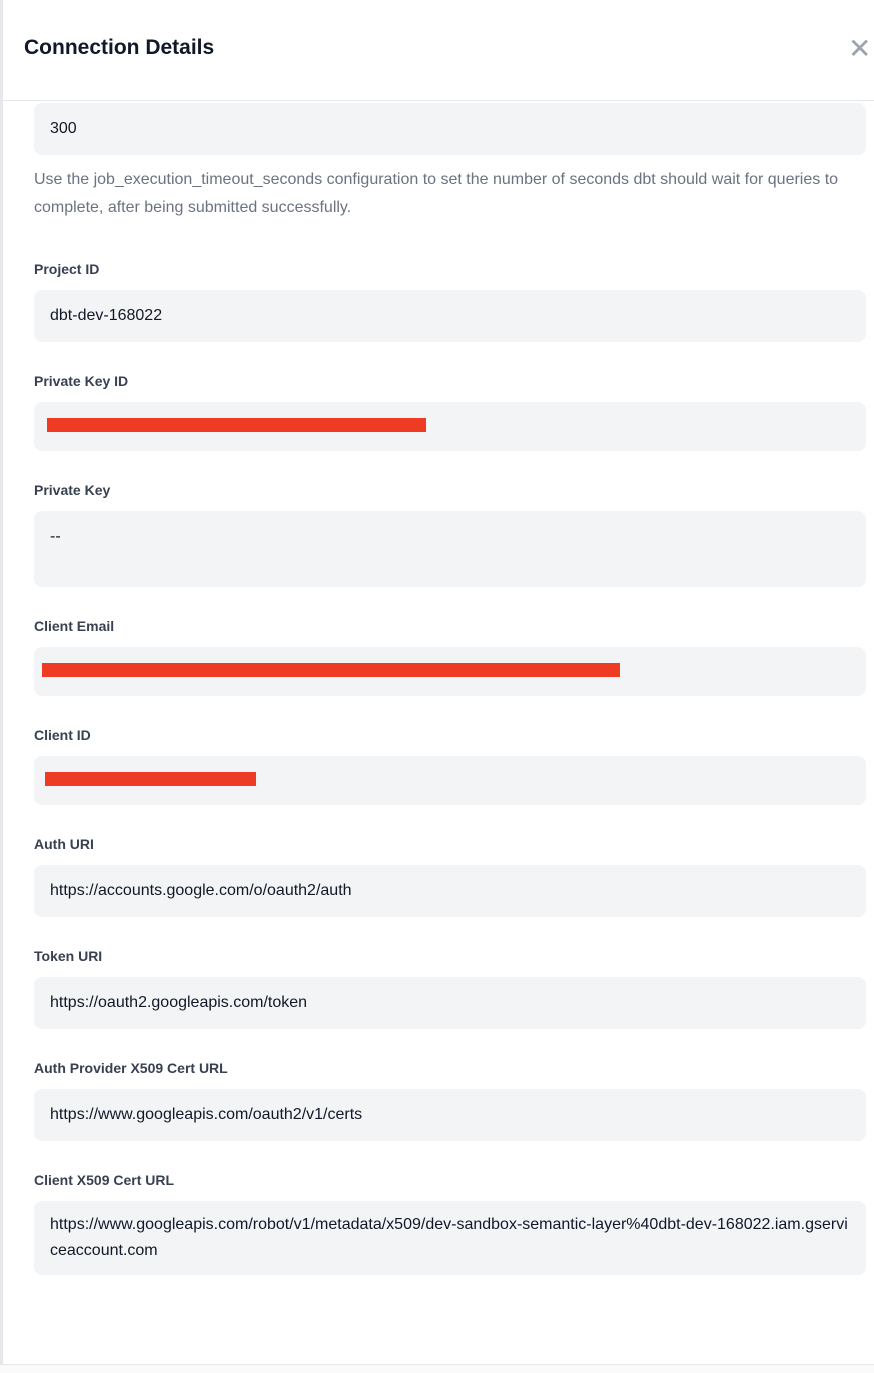 The width and height of the screenshot is (874, 1373). Describe the element at coordinates (450, 549) in the screenshot. I see `private-key-field: --` at that location.